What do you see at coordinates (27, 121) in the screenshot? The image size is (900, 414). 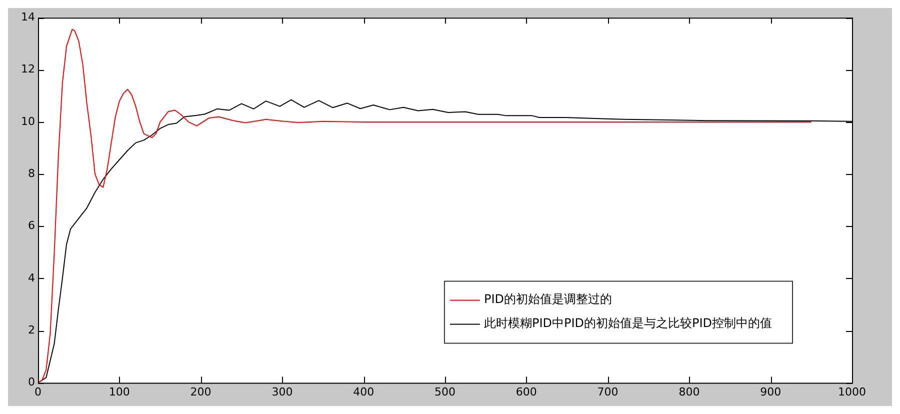 I see `y-tick-label: 10` at bounding box center [27, 121].